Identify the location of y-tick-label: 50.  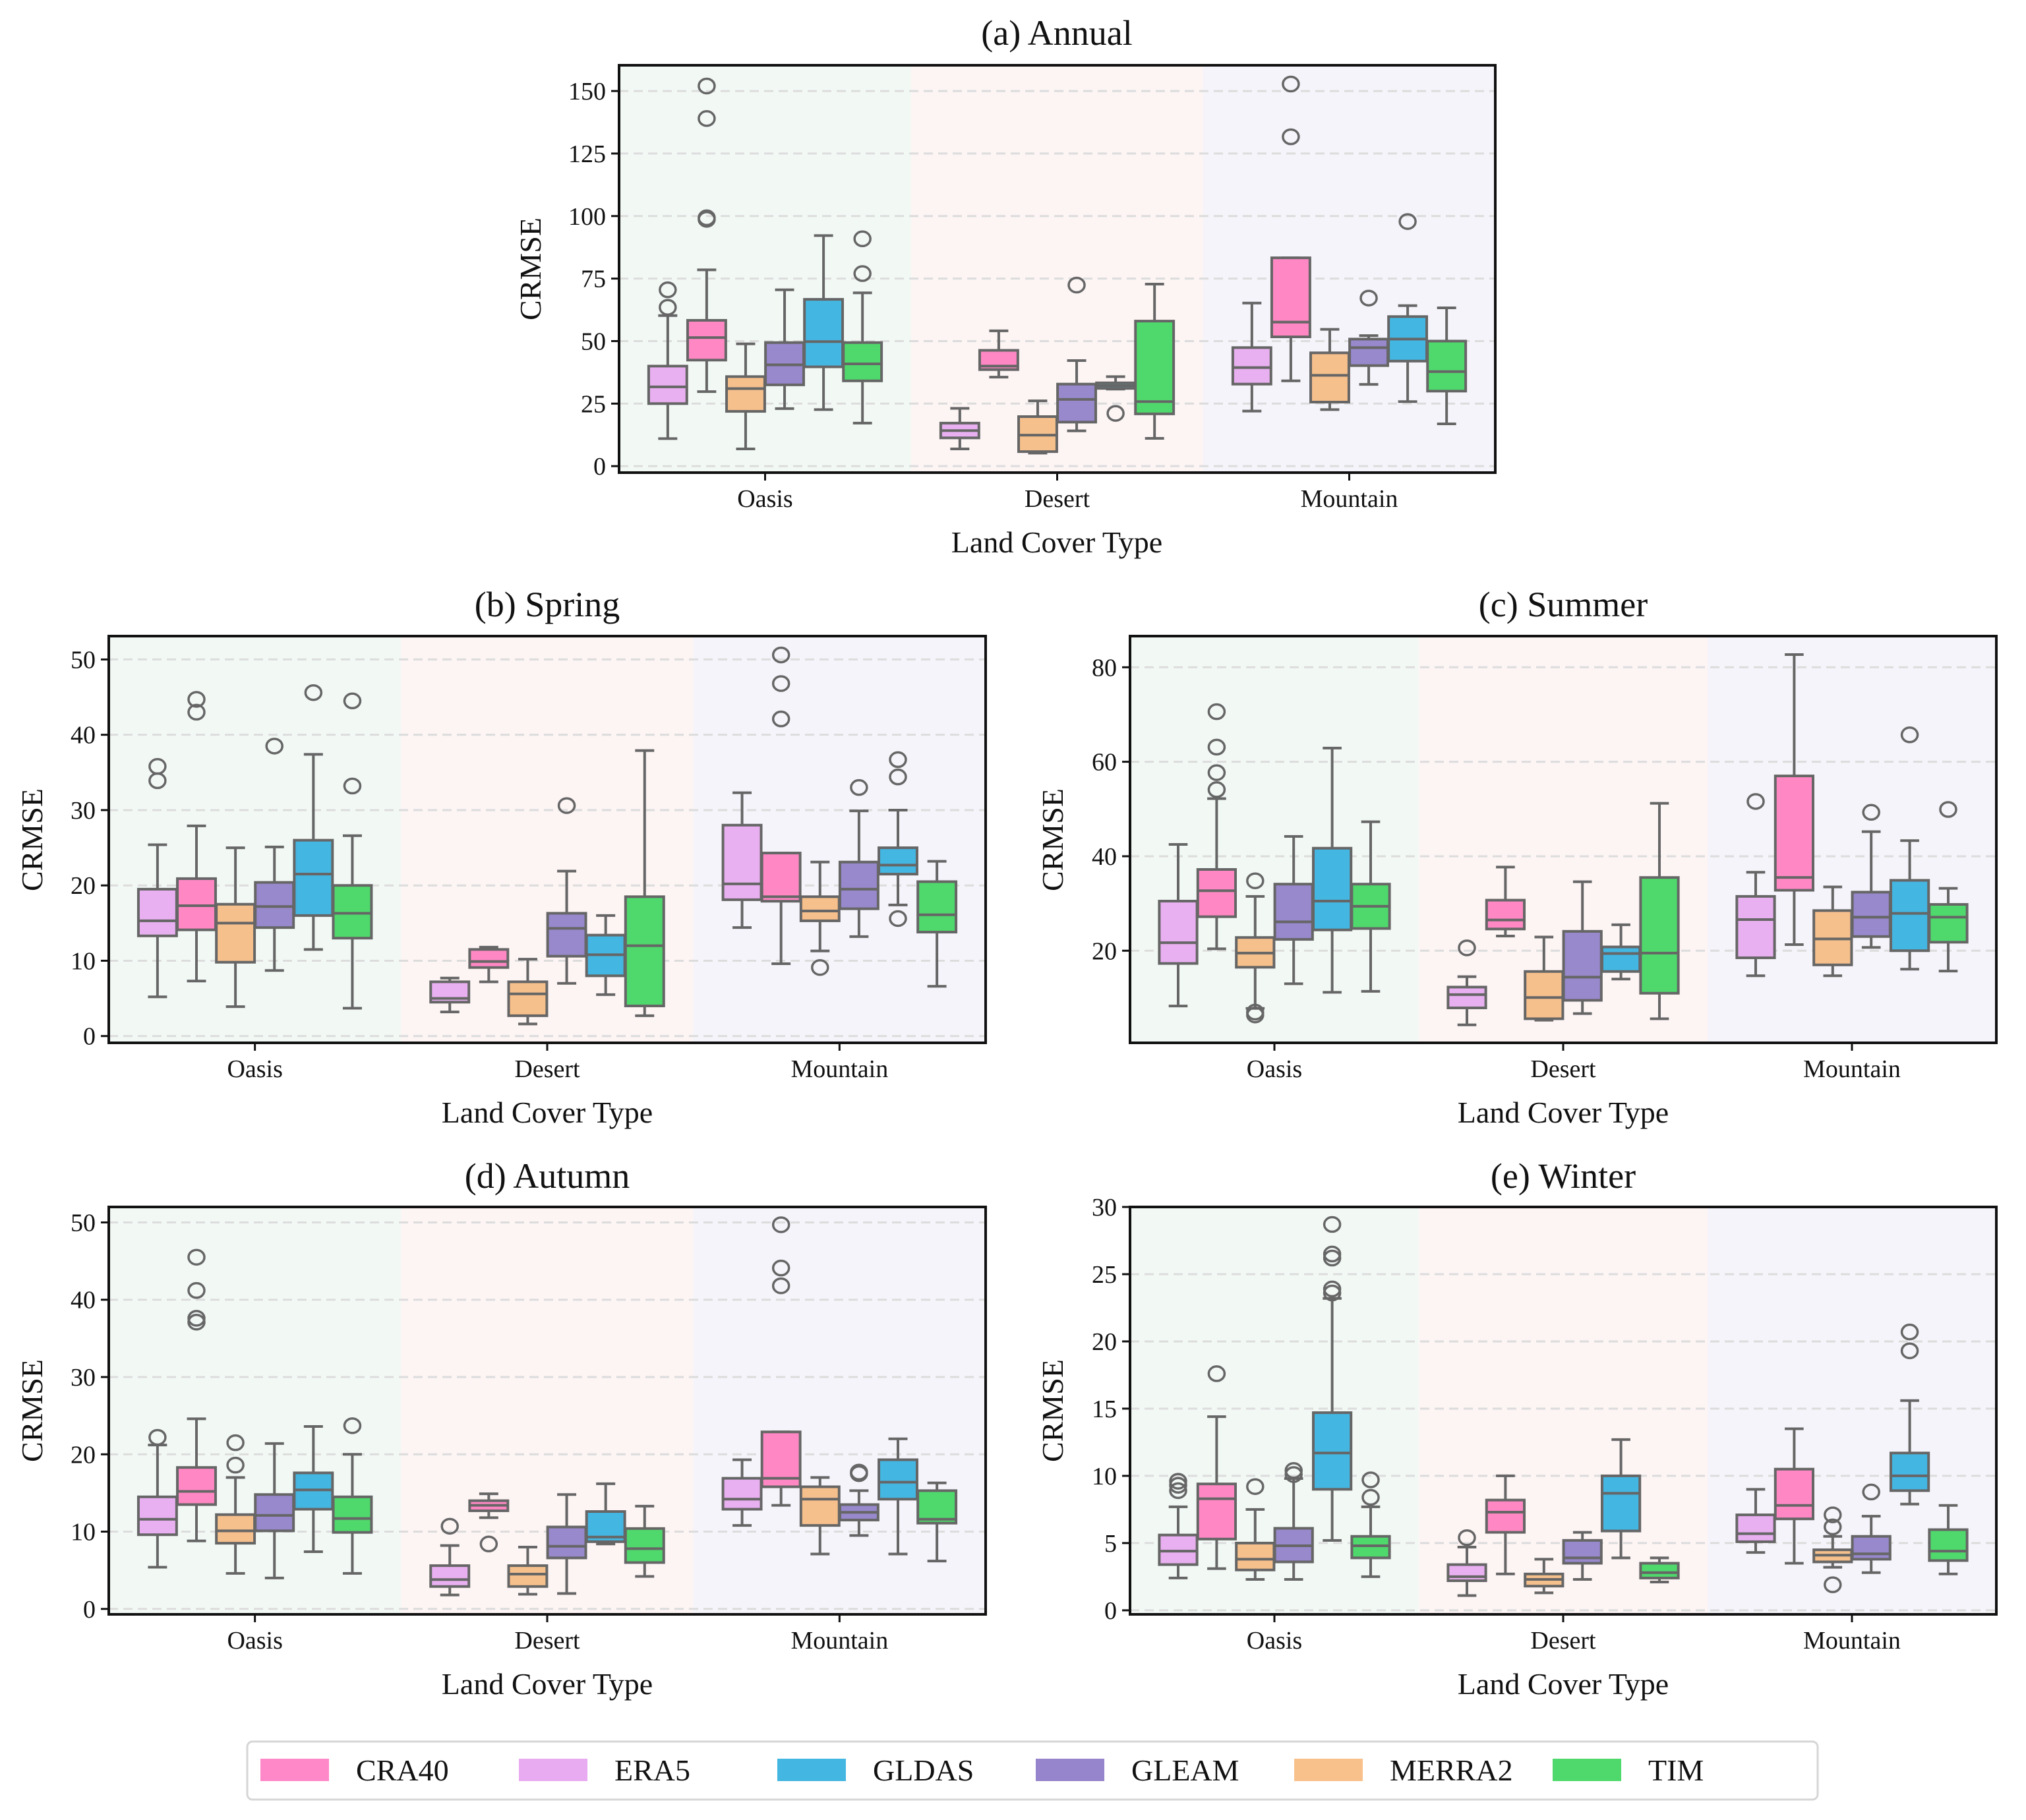
(593, 341).